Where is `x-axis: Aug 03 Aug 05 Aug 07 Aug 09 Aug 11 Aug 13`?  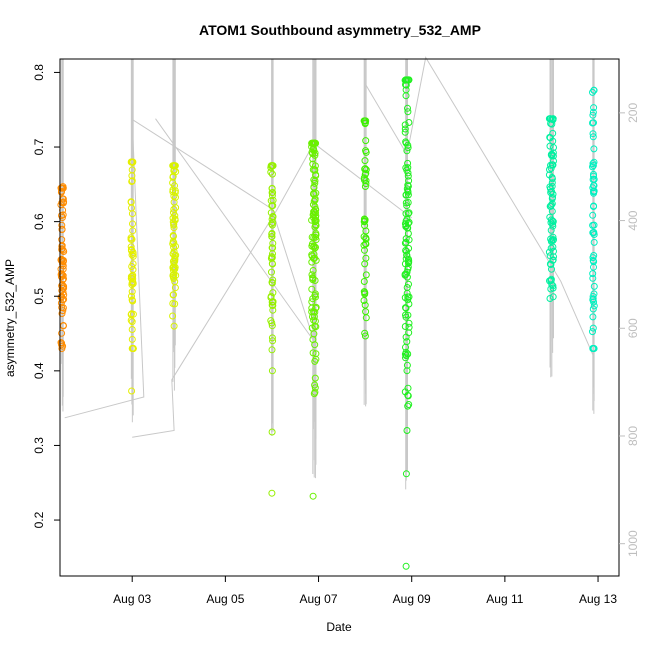 x-axis: Aug 03 Aug 05 Aug 07 Aug 09 Aug 11 Aug 13 is located at coordinates (365, 591).